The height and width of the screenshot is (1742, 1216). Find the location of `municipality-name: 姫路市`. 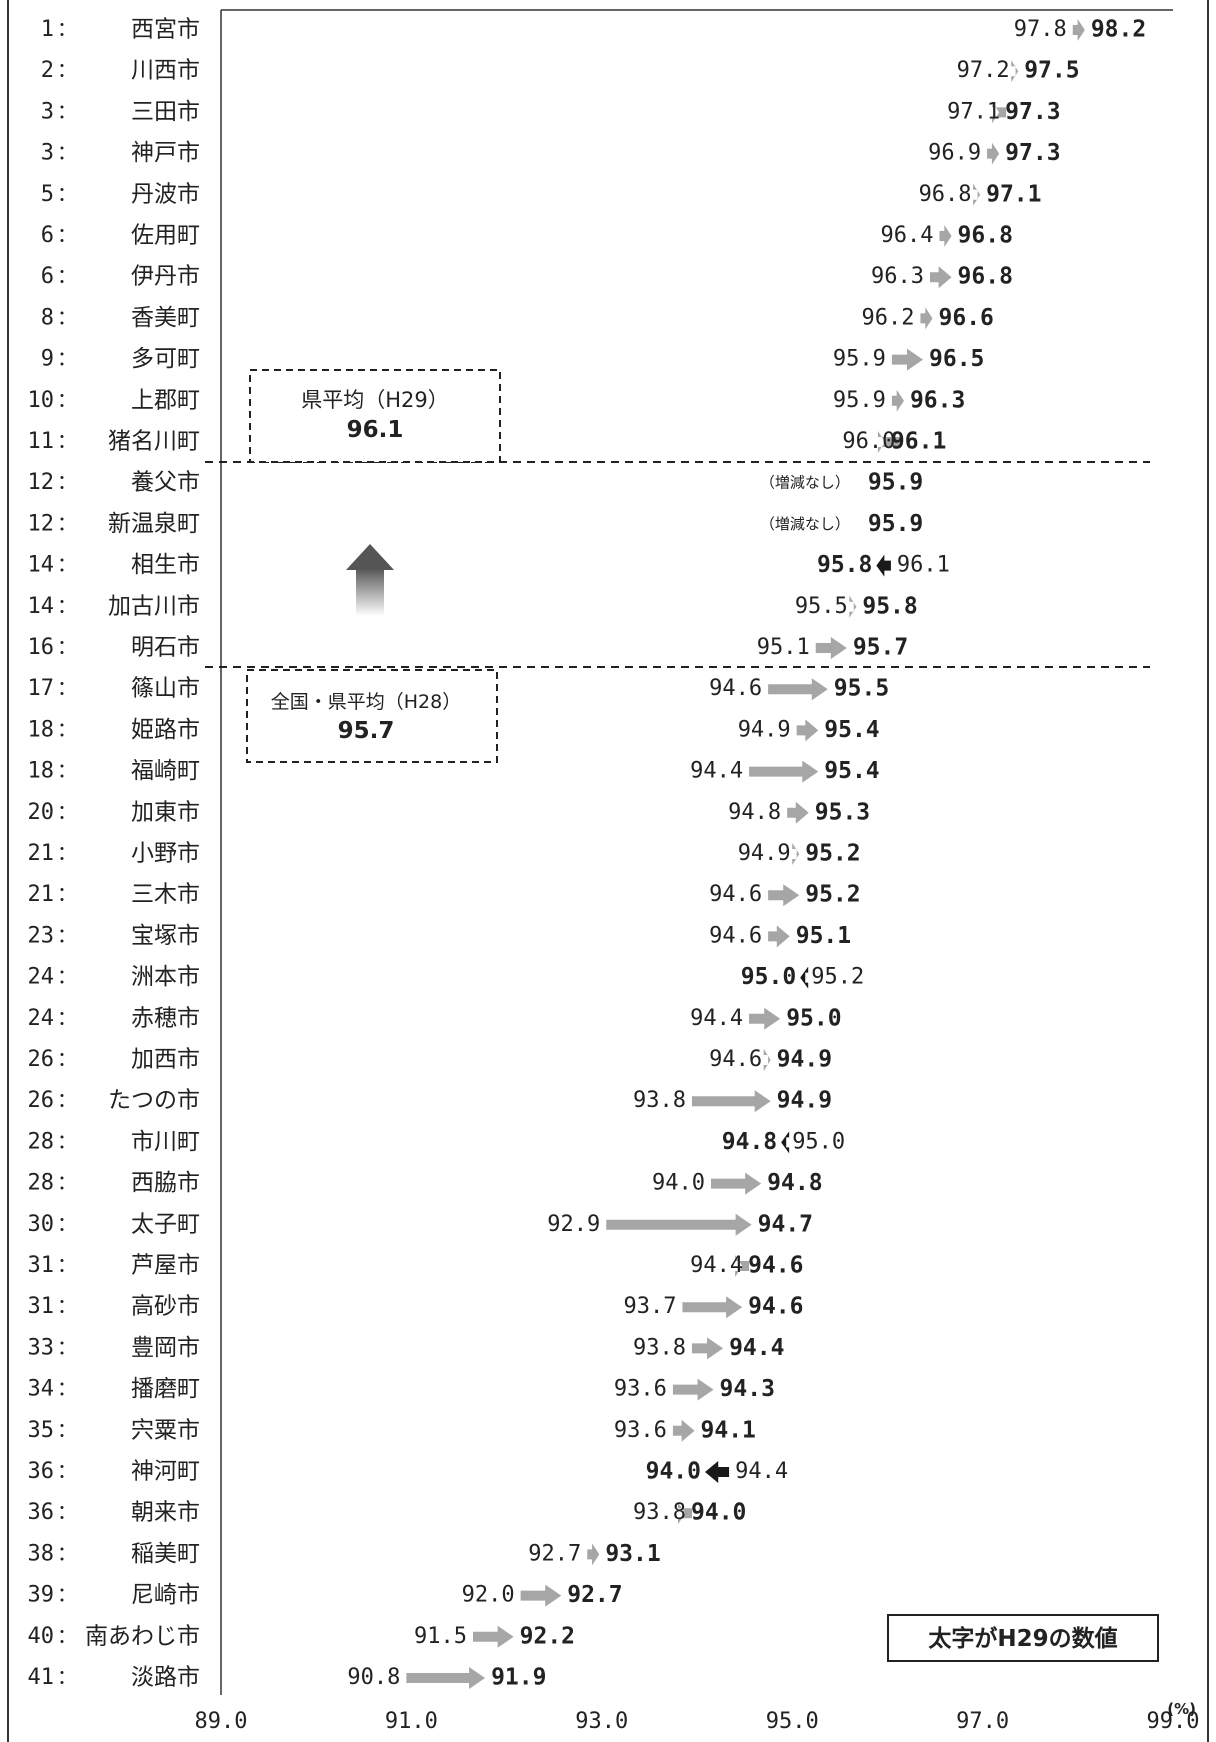

municipality-name: 姫路市 is located at coordinates (165, 730).